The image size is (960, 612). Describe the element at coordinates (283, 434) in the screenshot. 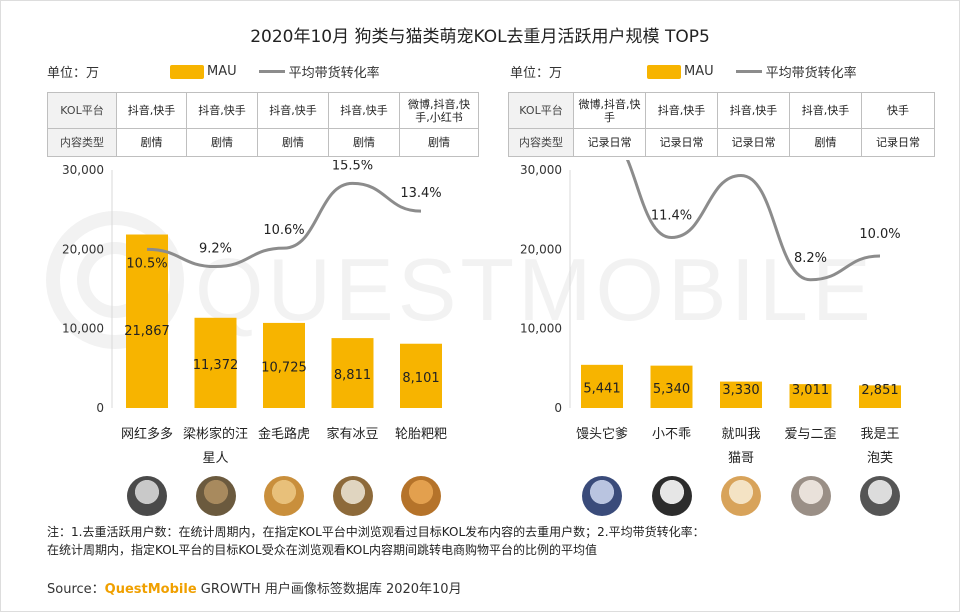

I see `category-label: 金毛路虎` at that location.